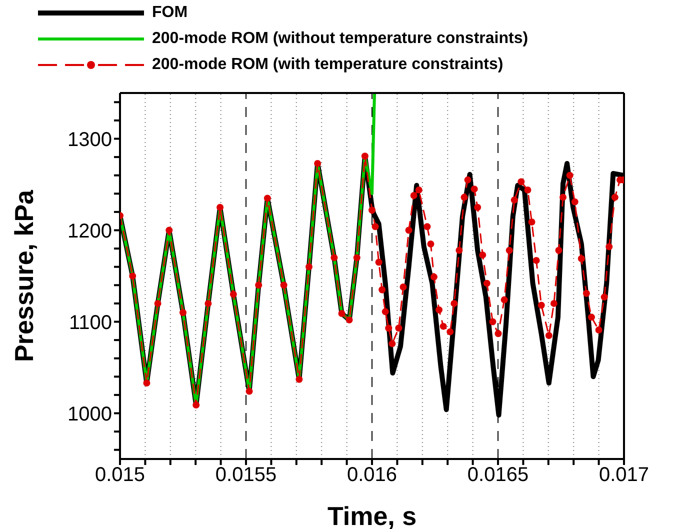 The width and height of the screenshot is (675, 529). I want to click on x-tick-label: 0.0165, so click(498, 475).